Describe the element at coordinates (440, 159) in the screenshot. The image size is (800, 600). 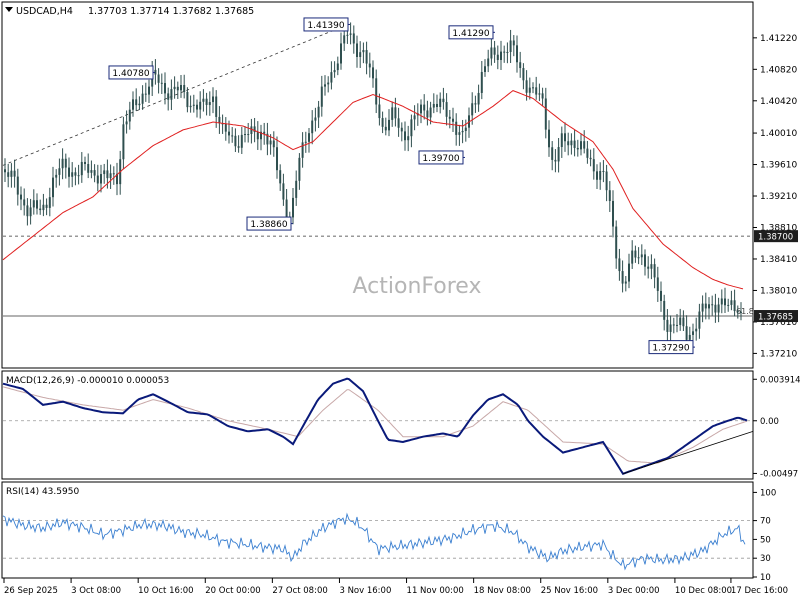
I see `level-box-label: 1.39700` at that location.